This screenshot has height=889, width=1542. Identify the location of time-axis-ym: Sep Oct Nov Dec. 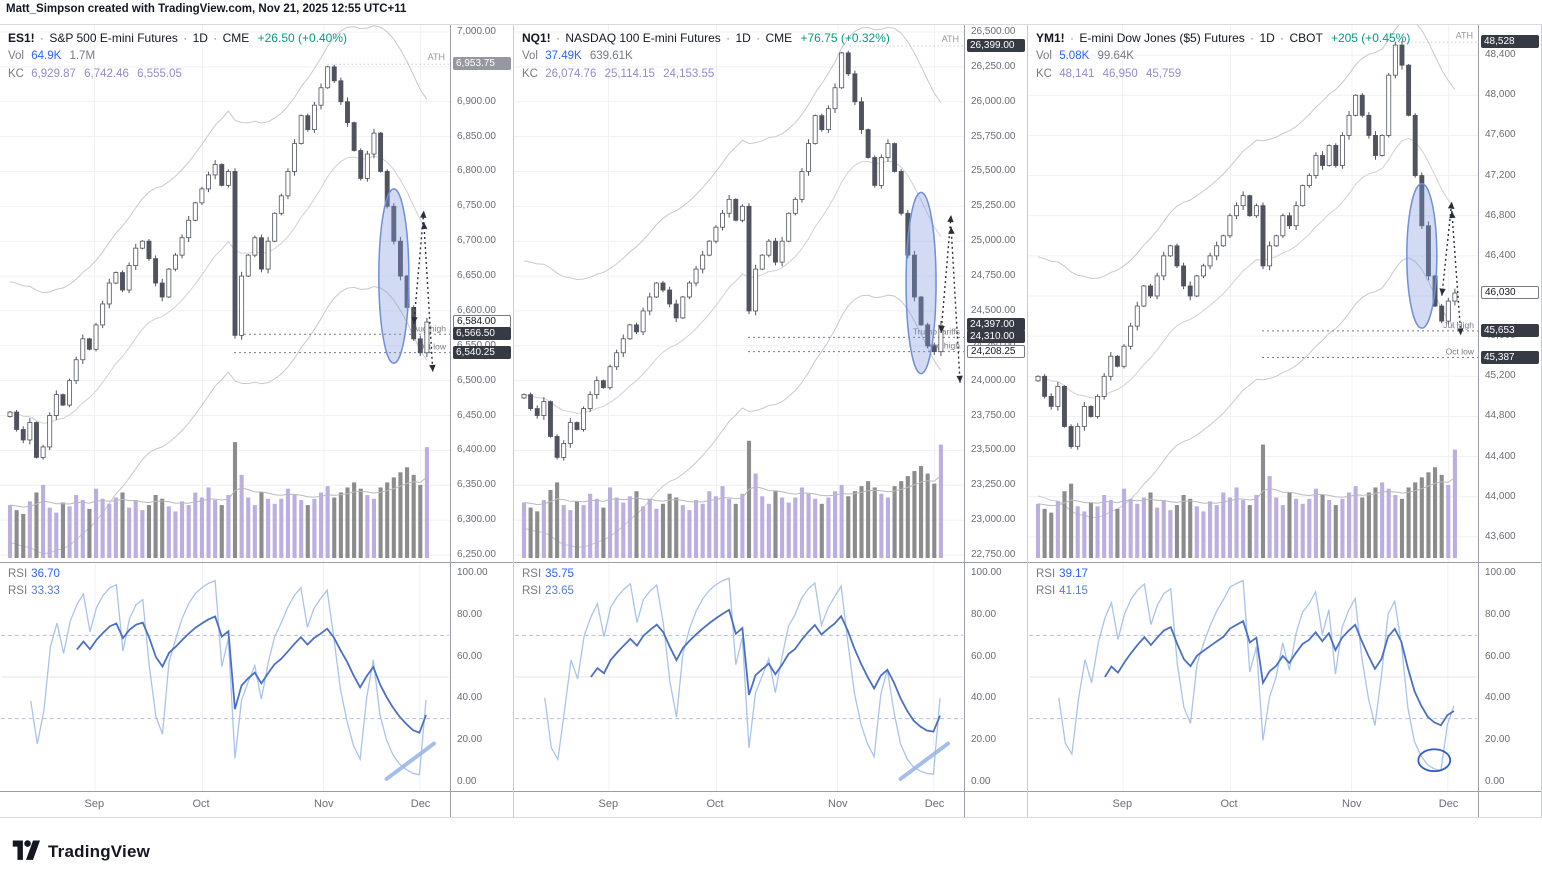
(1253, 804).